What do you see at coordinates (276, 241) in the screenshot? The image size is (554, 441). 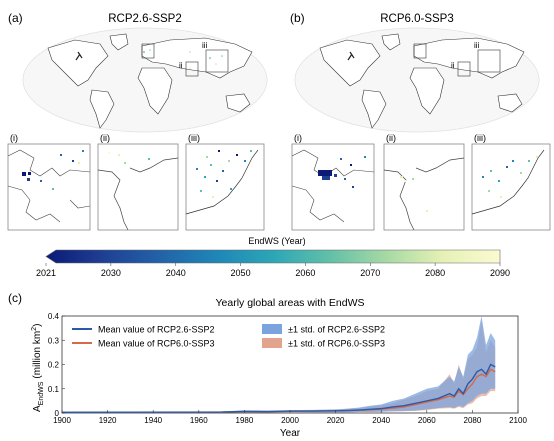 I see `colorbar-title: EndWS (Year)` at bounding box center [276, 241].